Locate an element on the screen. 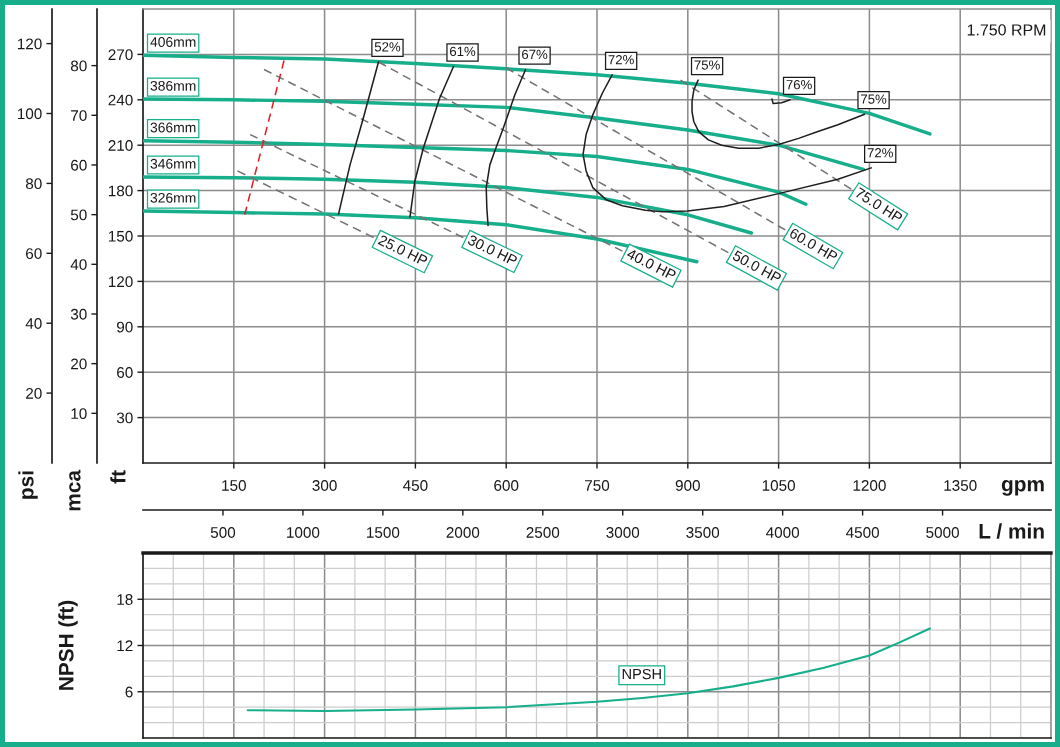  y-axis-title: ft is located at coordinates (118, 477).